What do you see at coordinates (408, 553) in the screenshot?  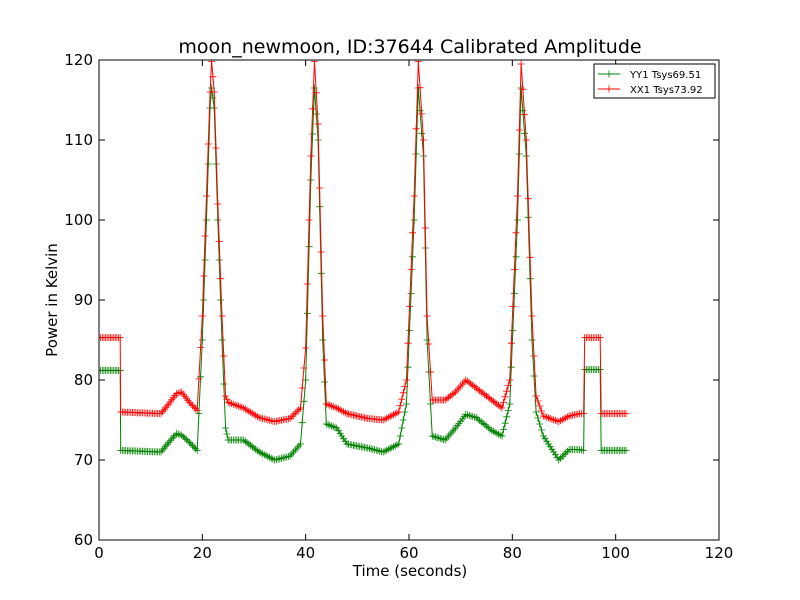 I see `x-tick-label: 60` at bounding box center [408, 553].